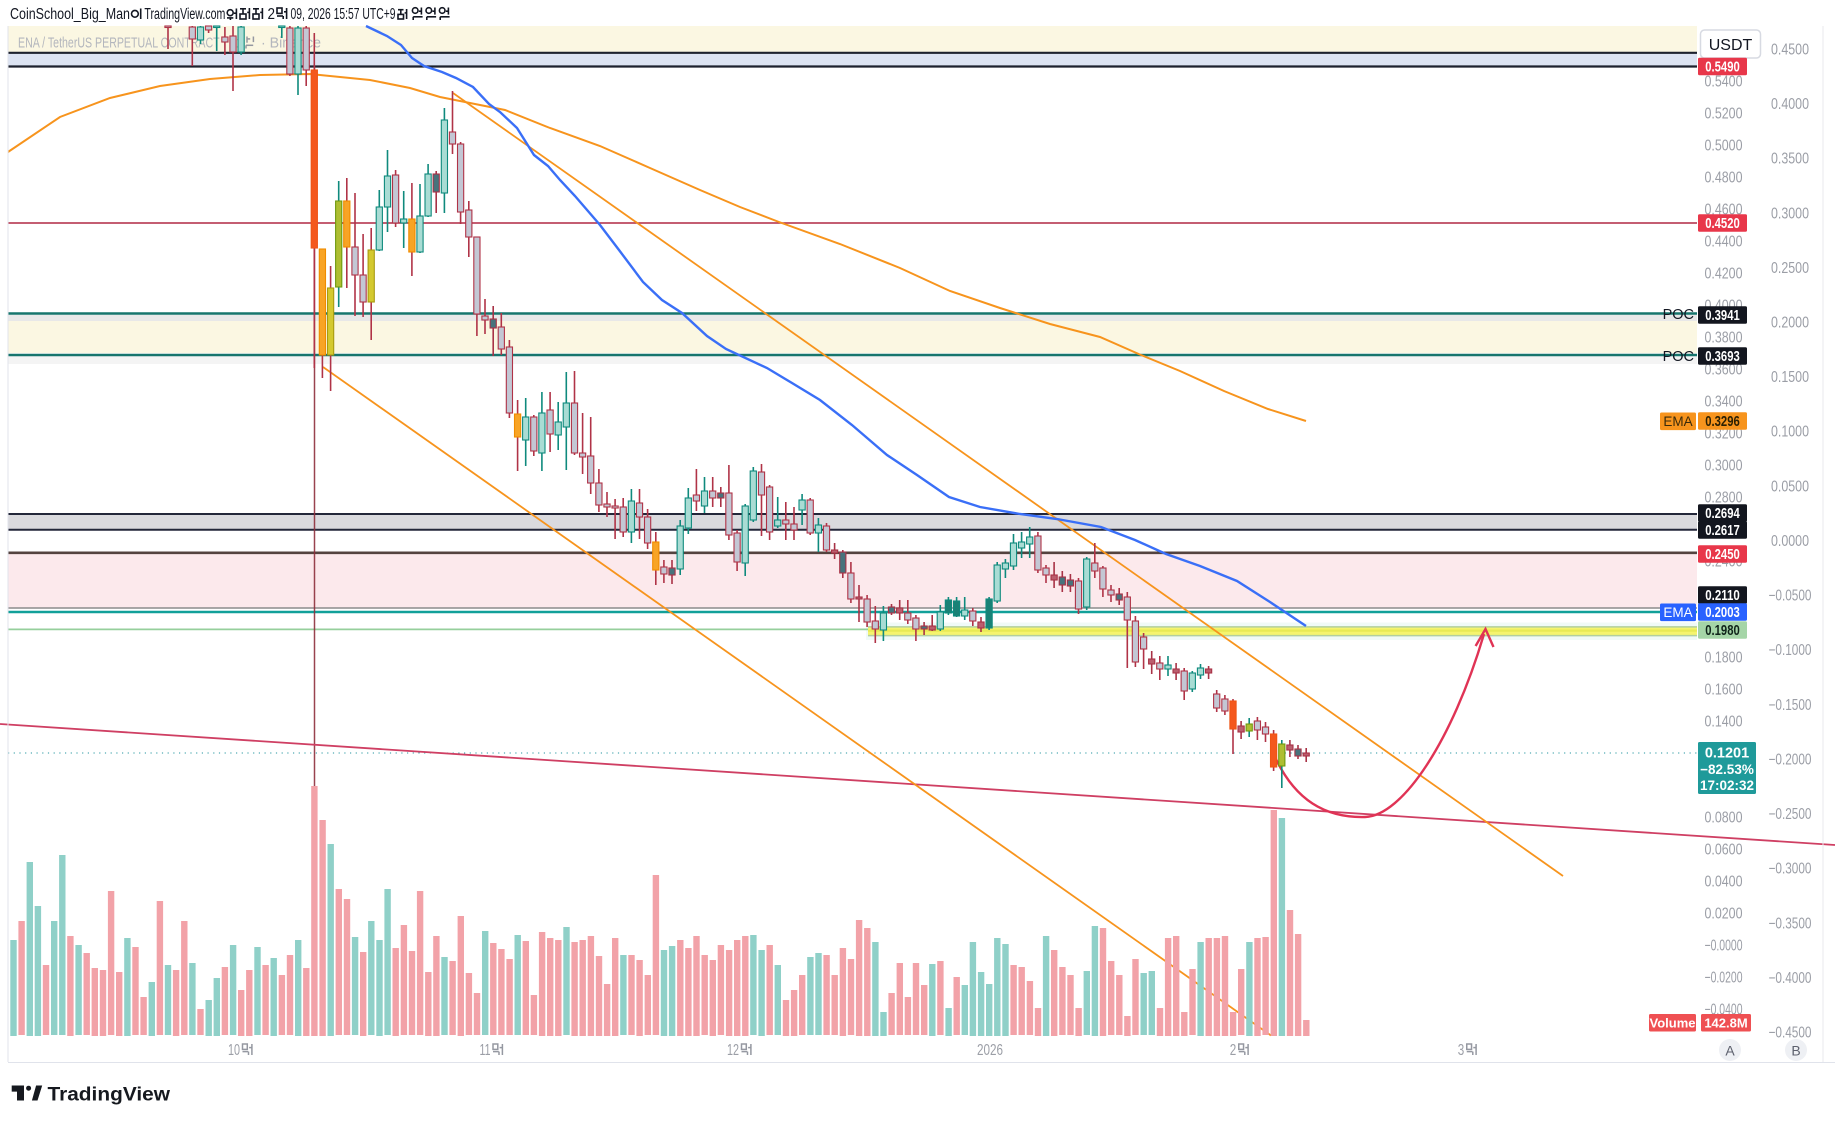 This screenshot has width=1835, height=1124. What do you see at coordinates (70, 14) in the screenshot?
I see `svg-text: CoinSchool_Big_Man` at bounding box center [70, 14].